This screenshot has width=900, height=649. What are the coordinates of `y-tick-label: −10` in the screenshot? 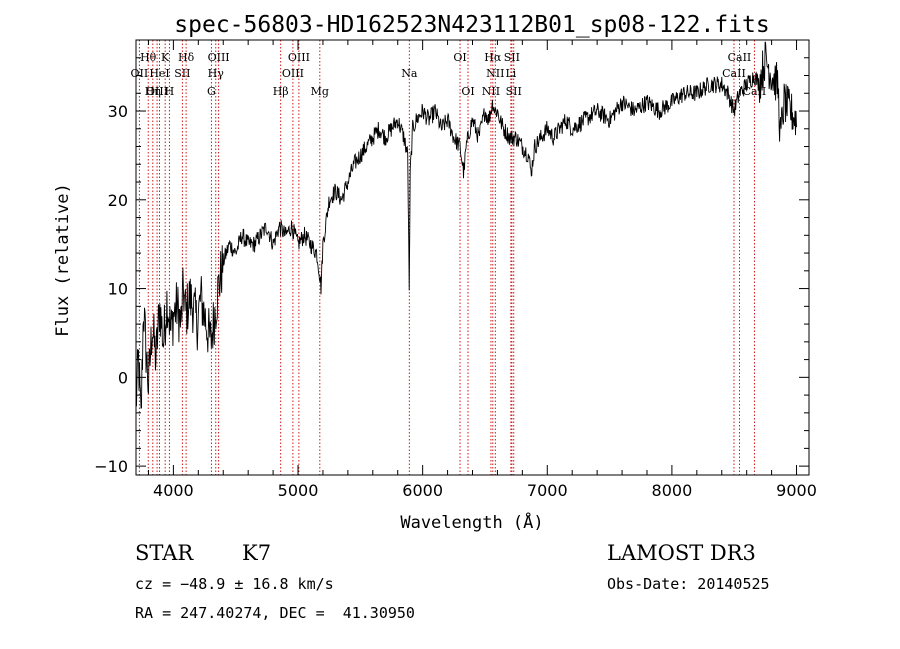 It's located at (111, 466).